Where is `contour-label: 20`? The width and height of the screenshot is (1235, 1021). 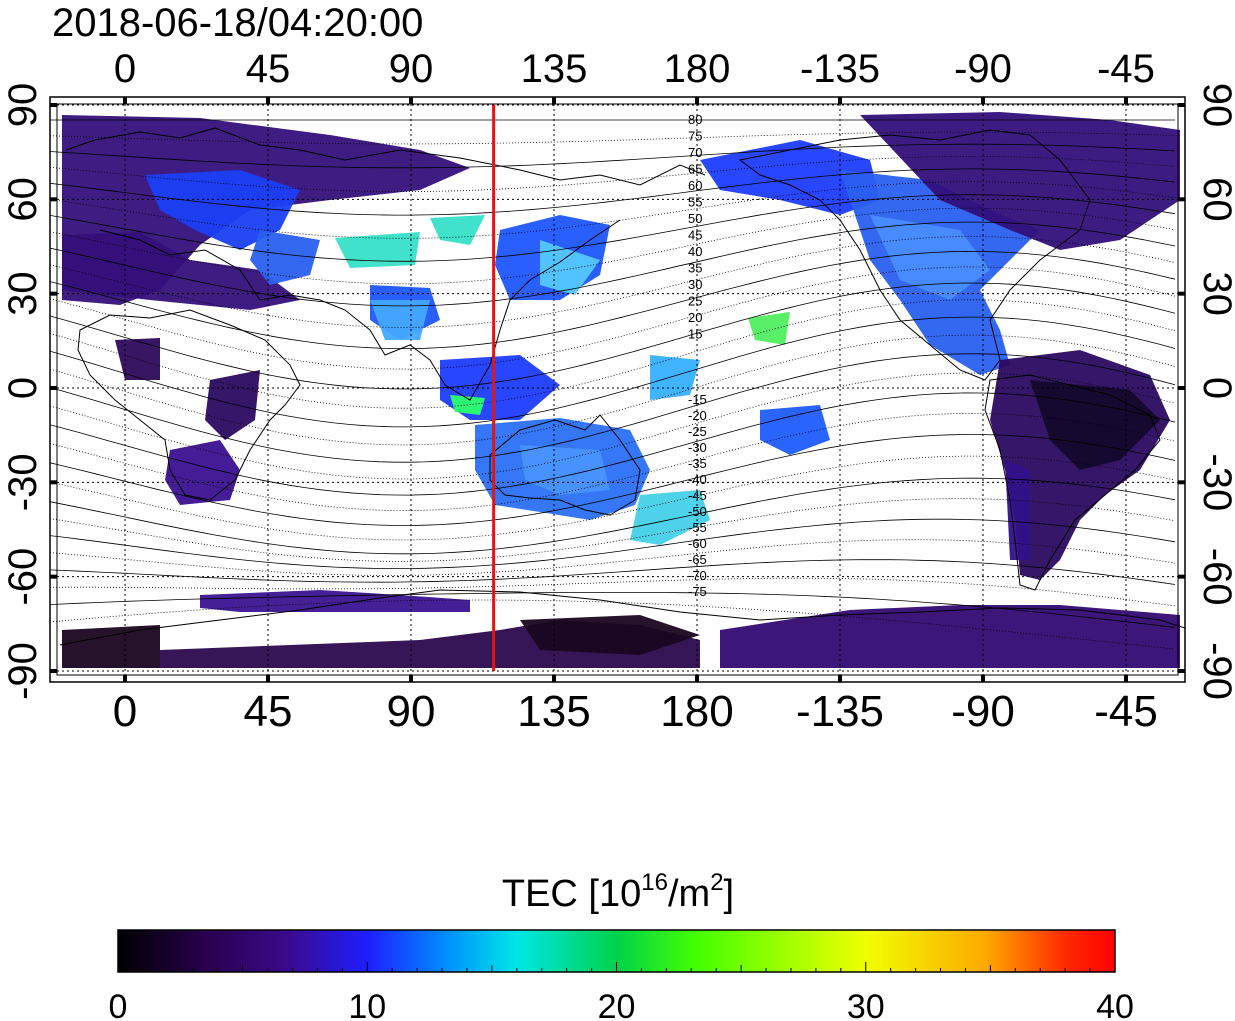
contour-label: 20 is located at coordinates (695, 317).